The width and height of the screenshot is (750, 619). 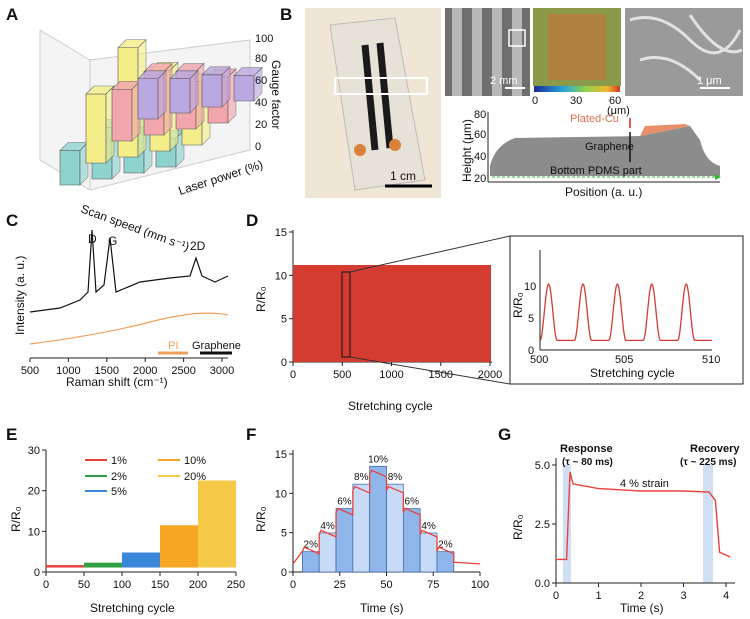 What do you see at coordinates (34, 451) in the screenshot?
I see `y-tick-label: 30` at bounding box center [34, 451].